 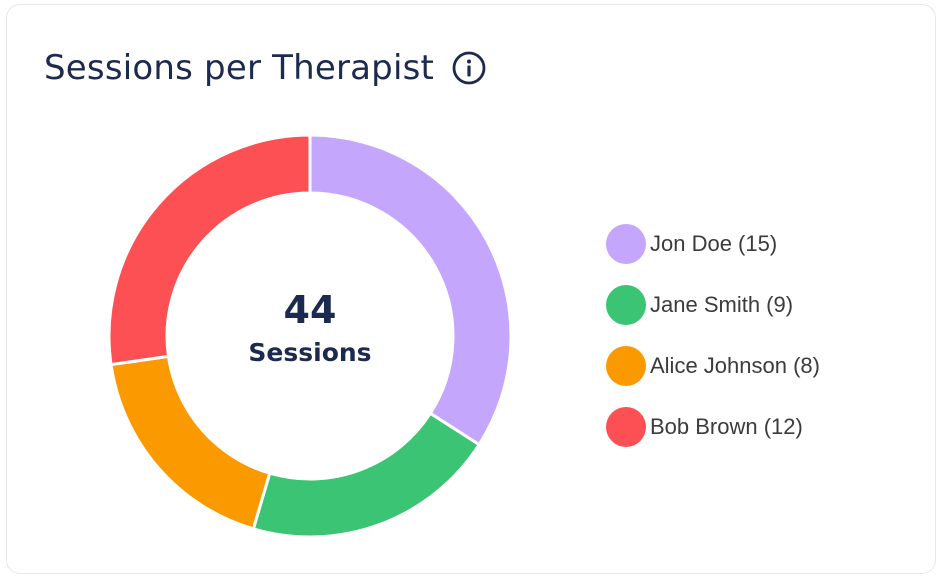 What do you see at coordinates (239, 68) in the screenshot?
I see `chart-title: Sessions per Therapist` at bounding box center [239, 68].